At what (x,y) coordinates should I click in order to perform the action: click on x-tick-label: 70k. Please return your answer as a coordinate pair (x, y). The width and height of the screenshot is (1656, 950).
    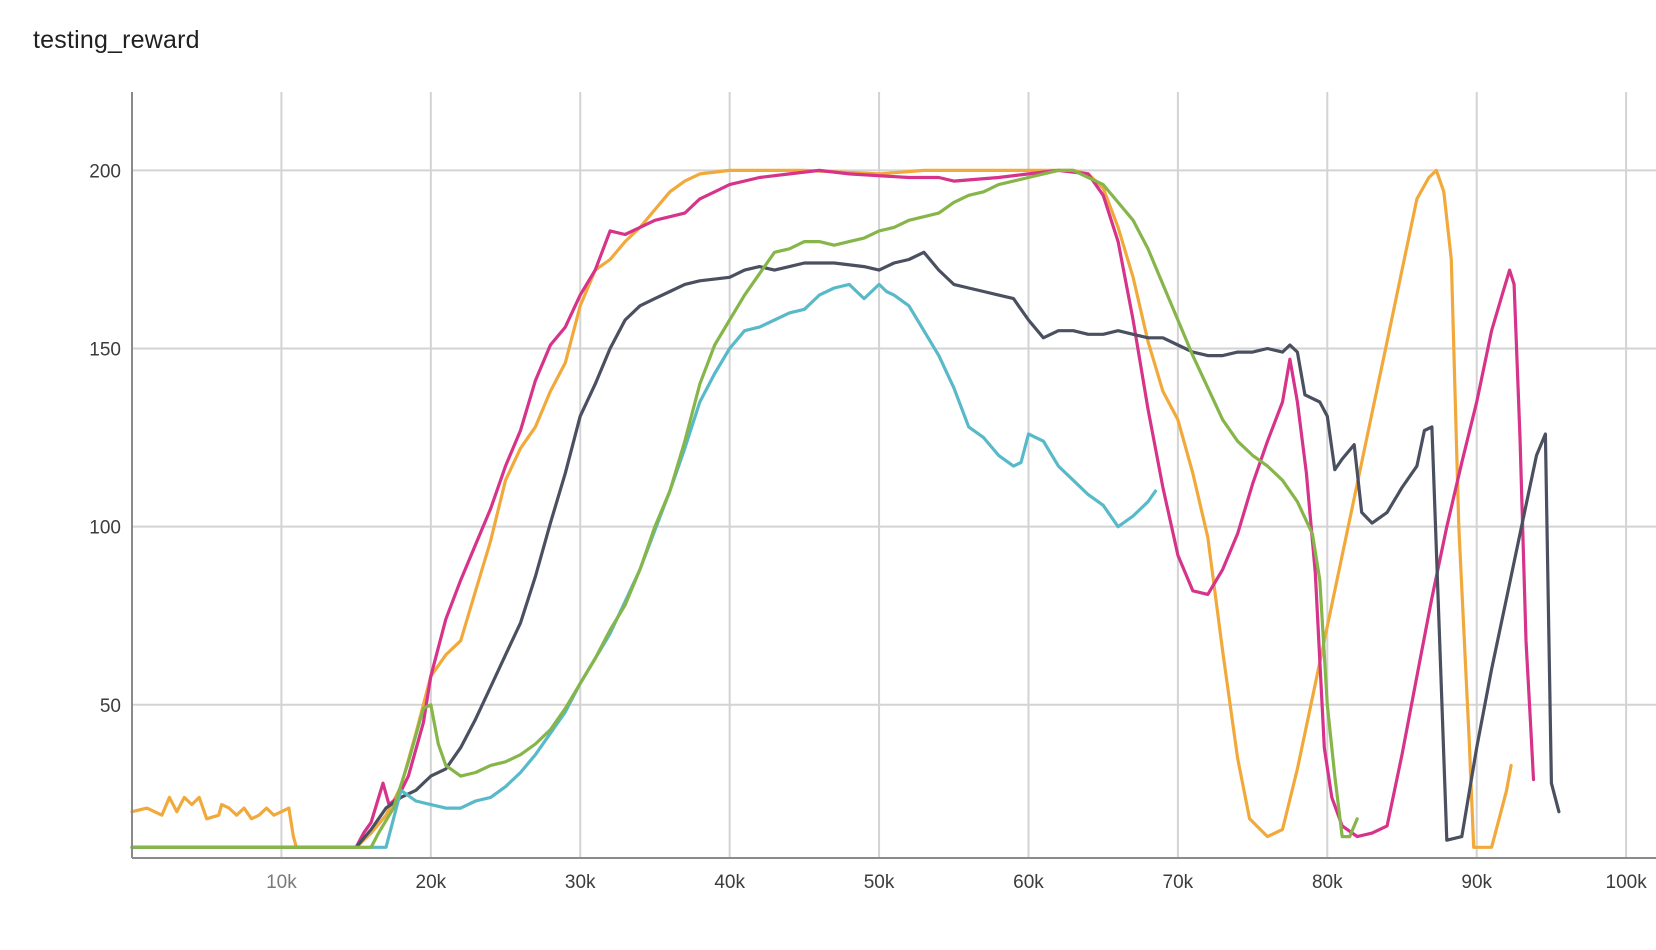
    Looking at the image, I should click on (1178, 882).